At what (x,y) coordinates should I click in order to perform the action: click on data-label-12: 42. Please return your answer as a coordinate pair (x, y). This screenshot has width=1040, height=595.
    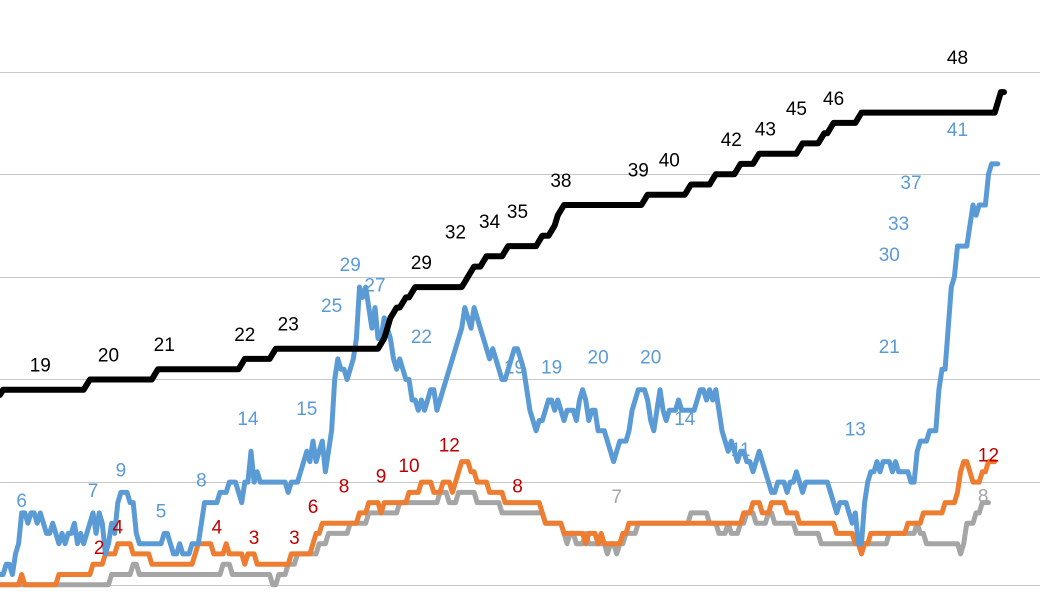
    Looking at the image, I should click on (731, 140).